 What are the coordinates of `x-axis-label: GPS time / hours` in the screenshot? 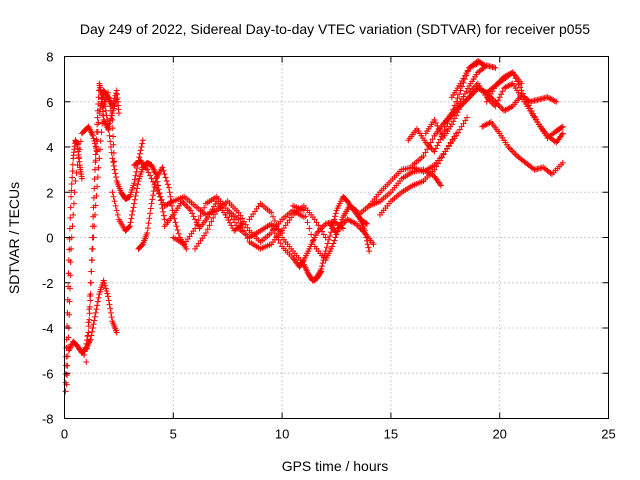 It's located at (335, 466).